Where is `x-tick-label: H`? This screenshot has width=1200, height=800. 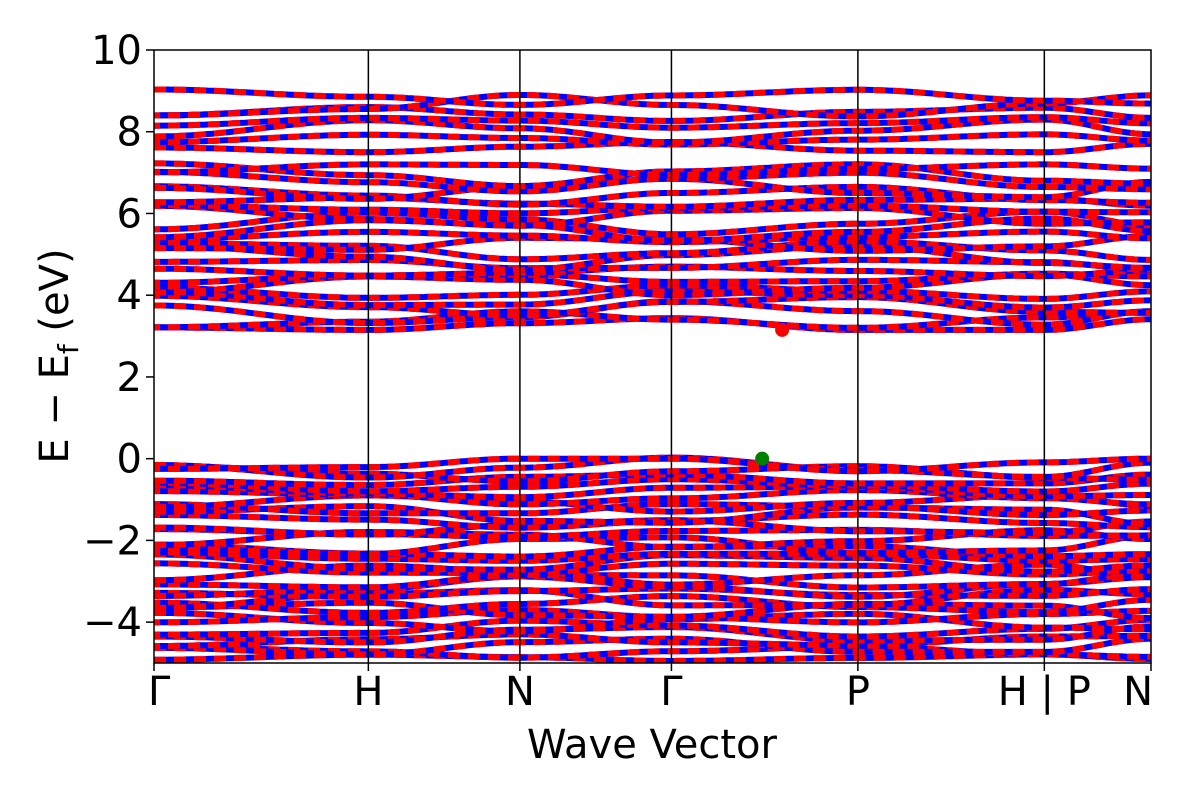
x-tick-label: H is located at coordinates (368, 692).